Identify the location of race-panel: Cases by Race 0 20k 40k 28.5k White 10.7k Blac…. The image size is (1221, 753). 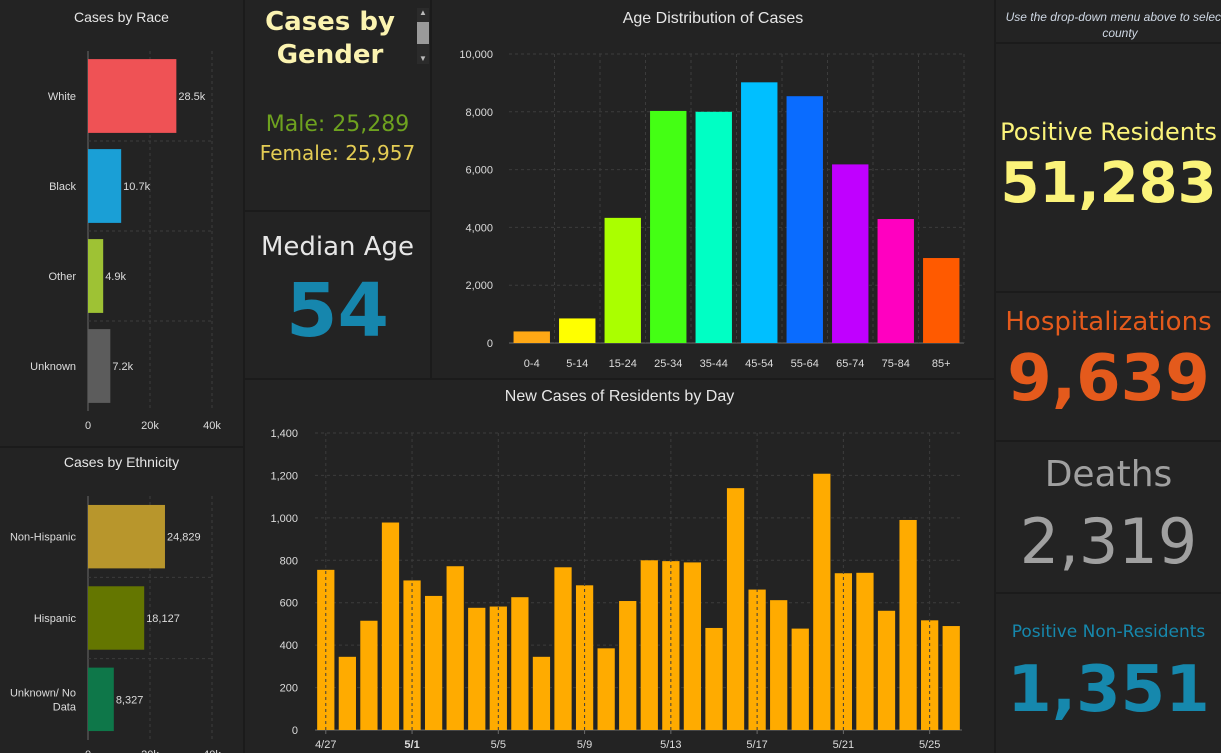
(121, 223).